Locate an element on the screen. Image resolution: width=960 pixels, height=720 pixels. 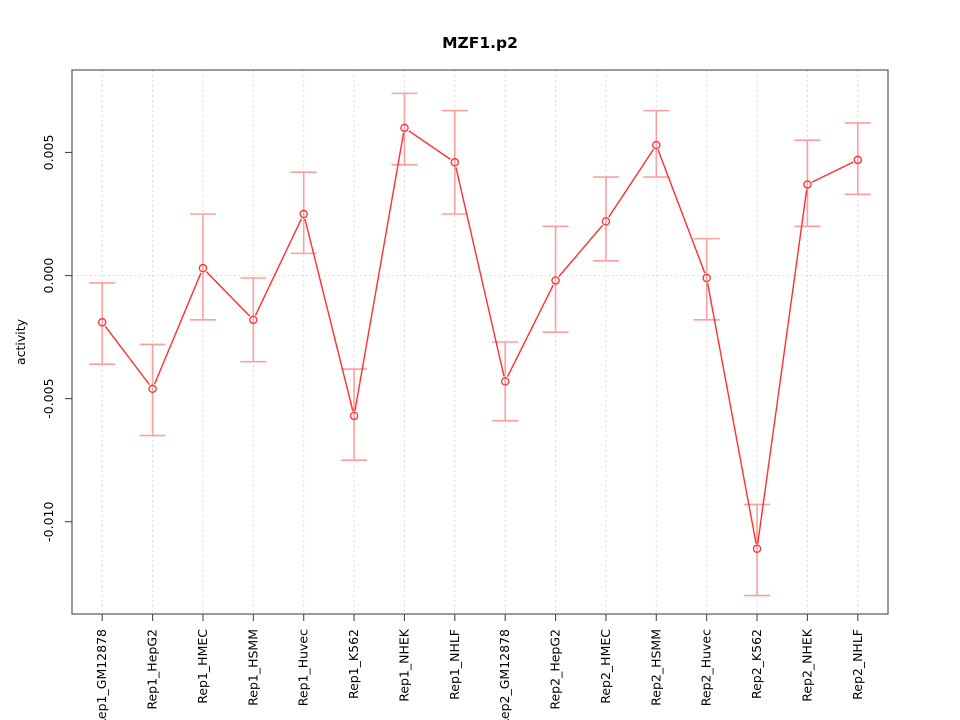
x-tick-label: Rep1_K562 is located at coordinates (353, 664).